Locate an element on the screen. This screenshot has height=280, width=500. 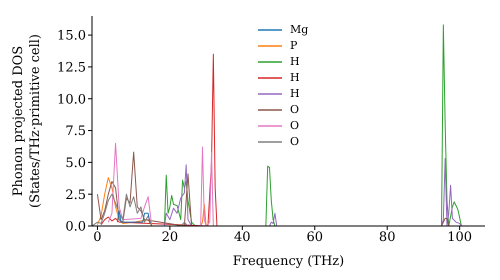
y-tick-label: 10.0 is located at coordinates (71, 100).